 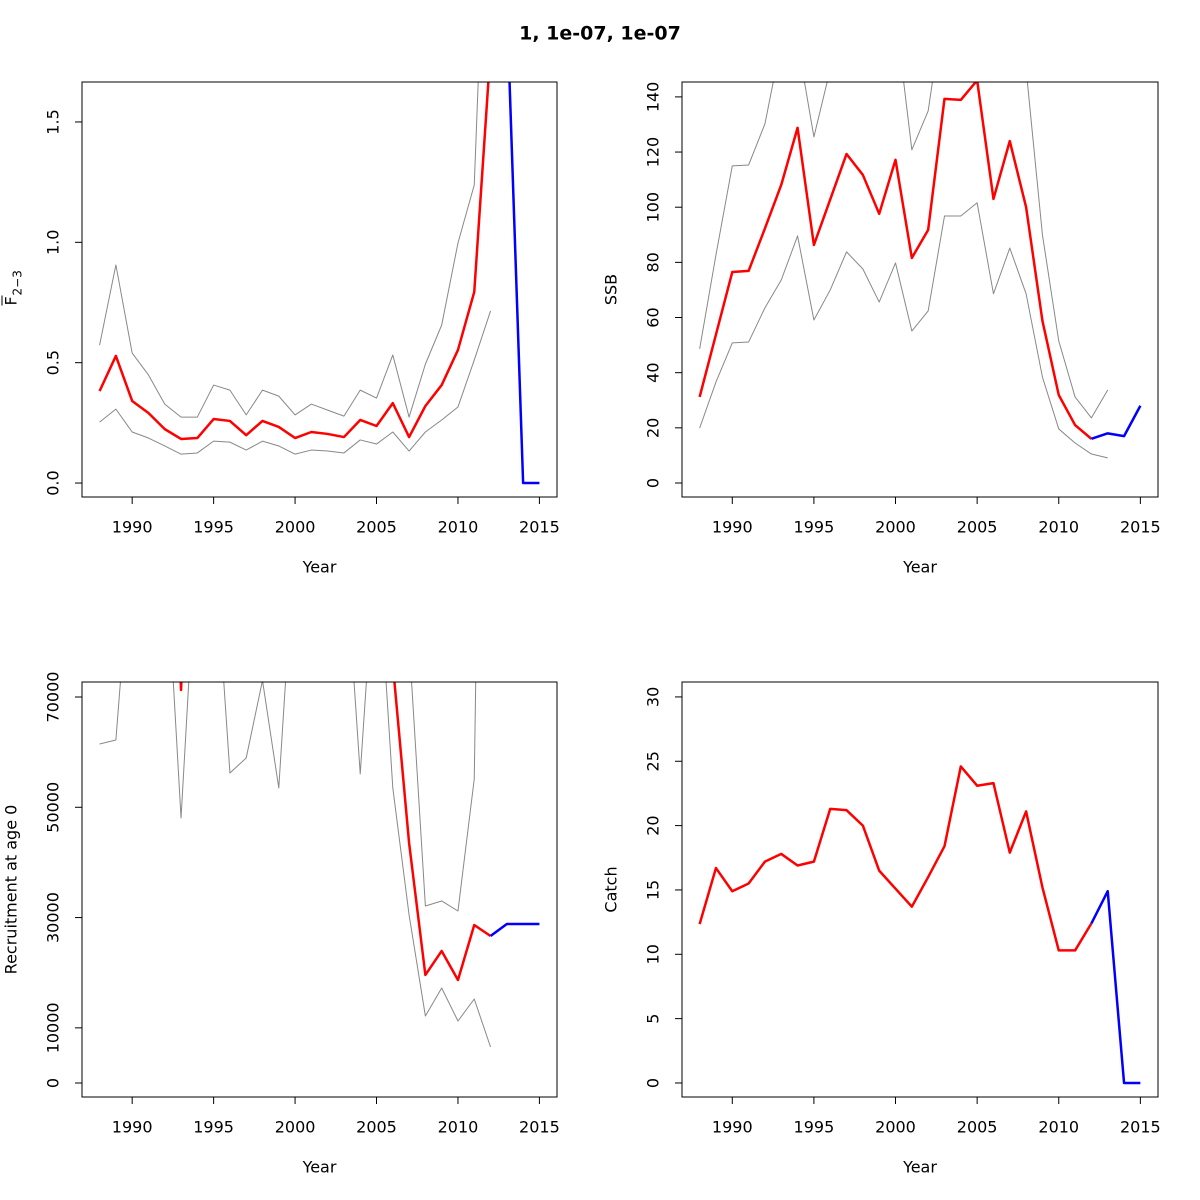 What do you see at coordinates (11, 300) in the screenshot?
I see `y-axis-label-main: F` at bounding box center [11, 300].